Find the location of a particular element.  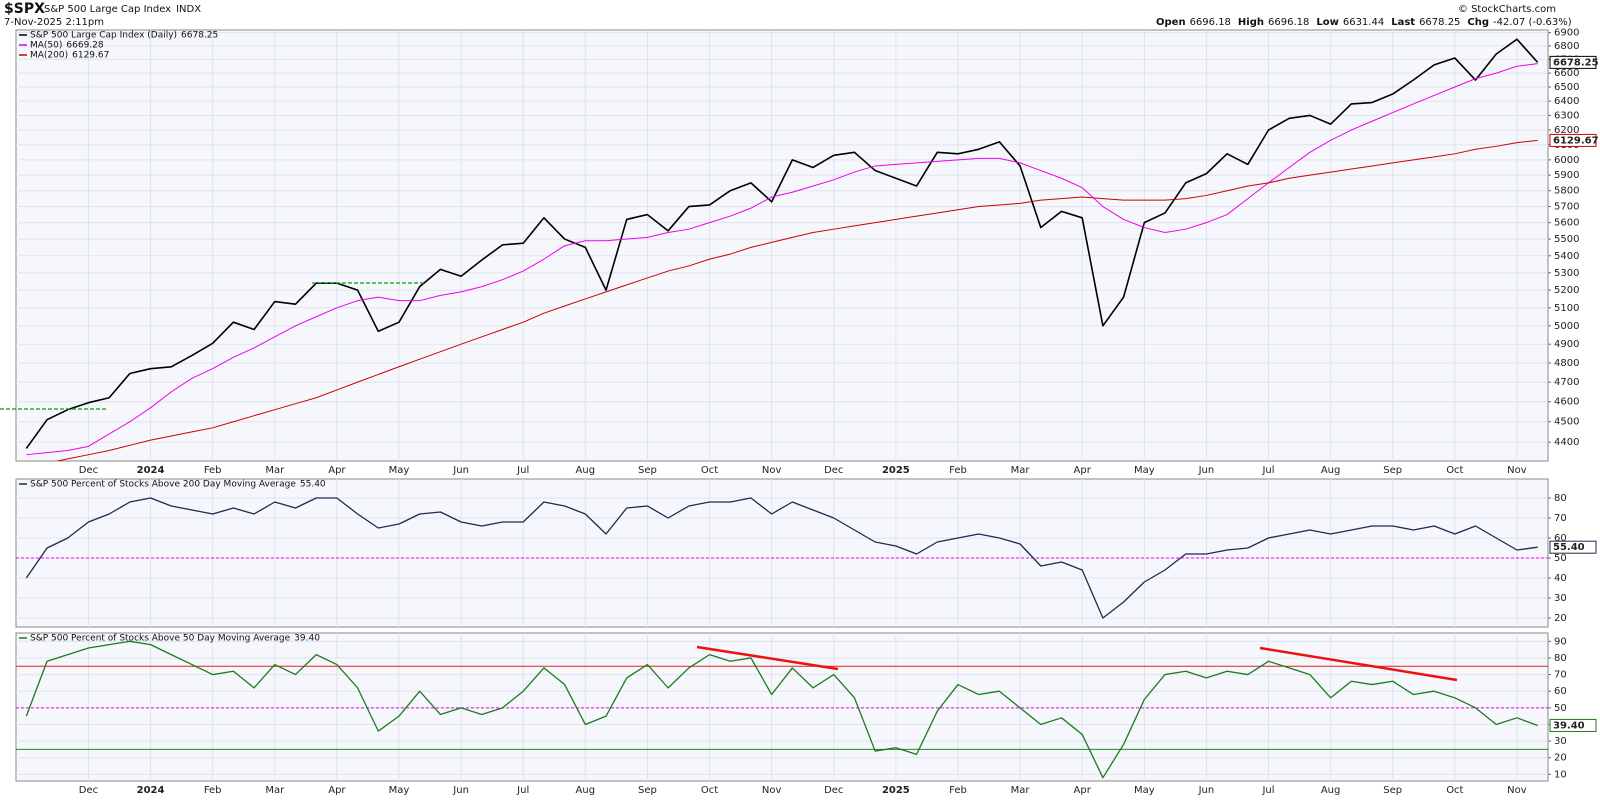

quote-value: 6631.44 is located at coordinates (1363, 22).